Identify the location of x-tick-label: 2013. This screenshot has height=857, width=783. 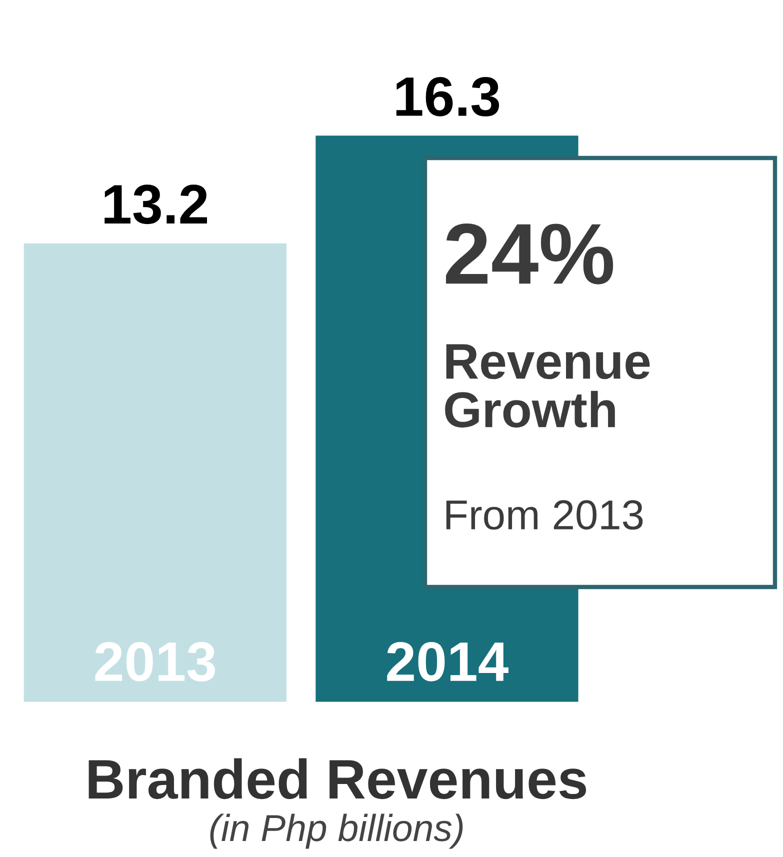
(155, 662).